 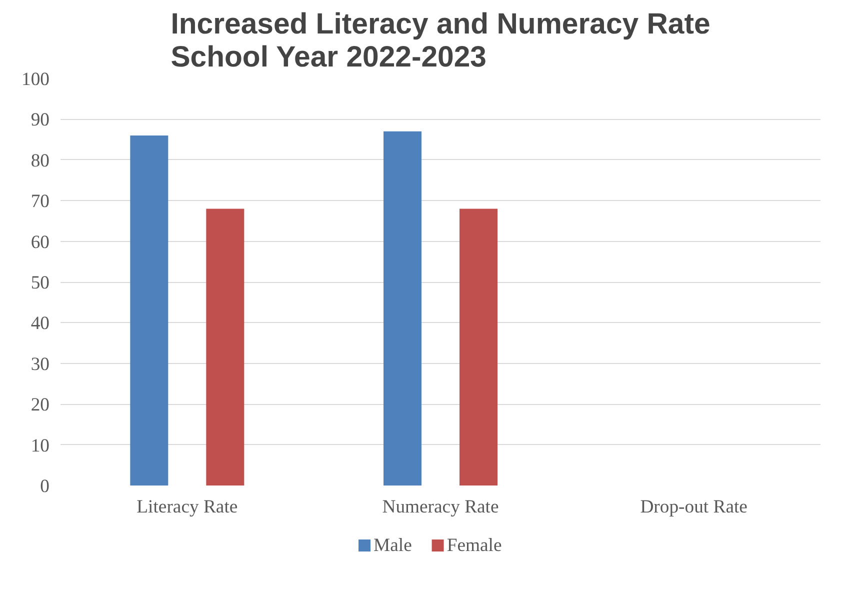 I want to click on x-tick-label: Drop-out Rate, so click(x=694, y=507).